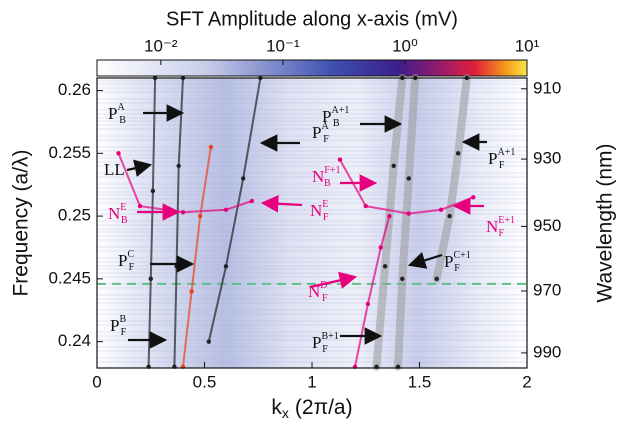 Image resolution: width=628 pixels, height=426 pixels. What do you see at coordinates (340, 110) in the screenshot?
I see `annotation-sup: A+1` at bounding box center [340, 110].